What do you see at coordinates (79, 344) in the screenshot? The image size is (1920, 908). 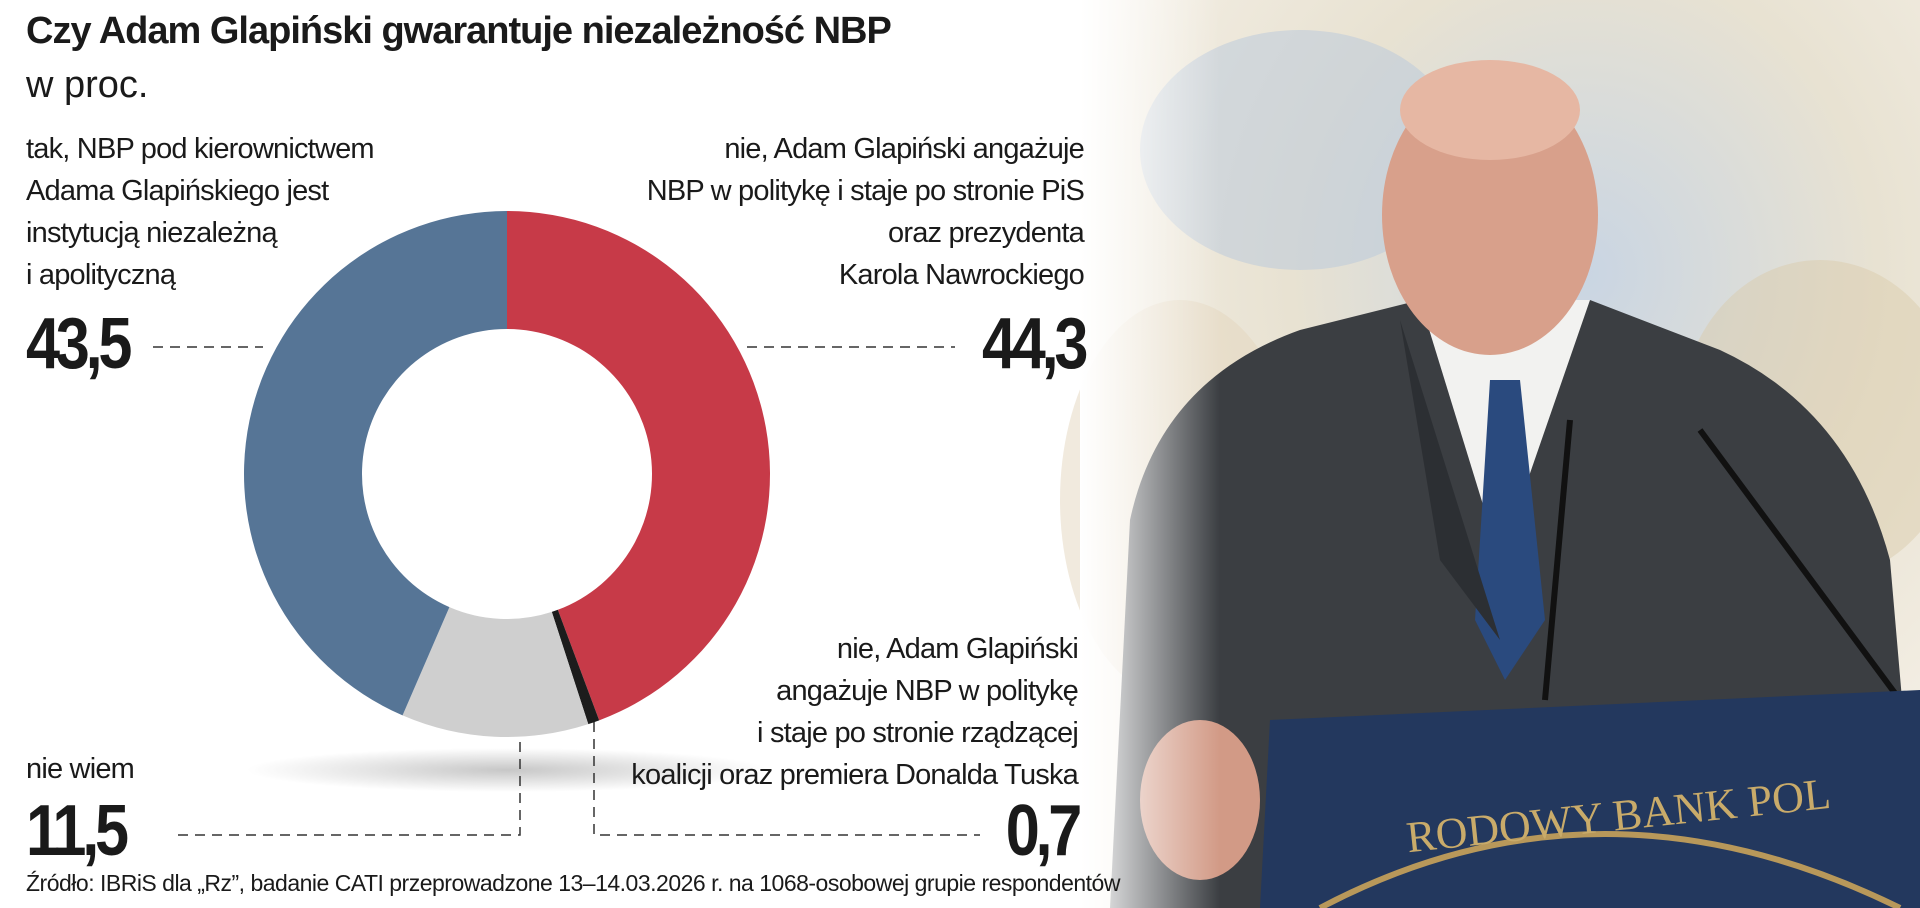 I see `value-label: 43,5` at bounding box center [79, 344].